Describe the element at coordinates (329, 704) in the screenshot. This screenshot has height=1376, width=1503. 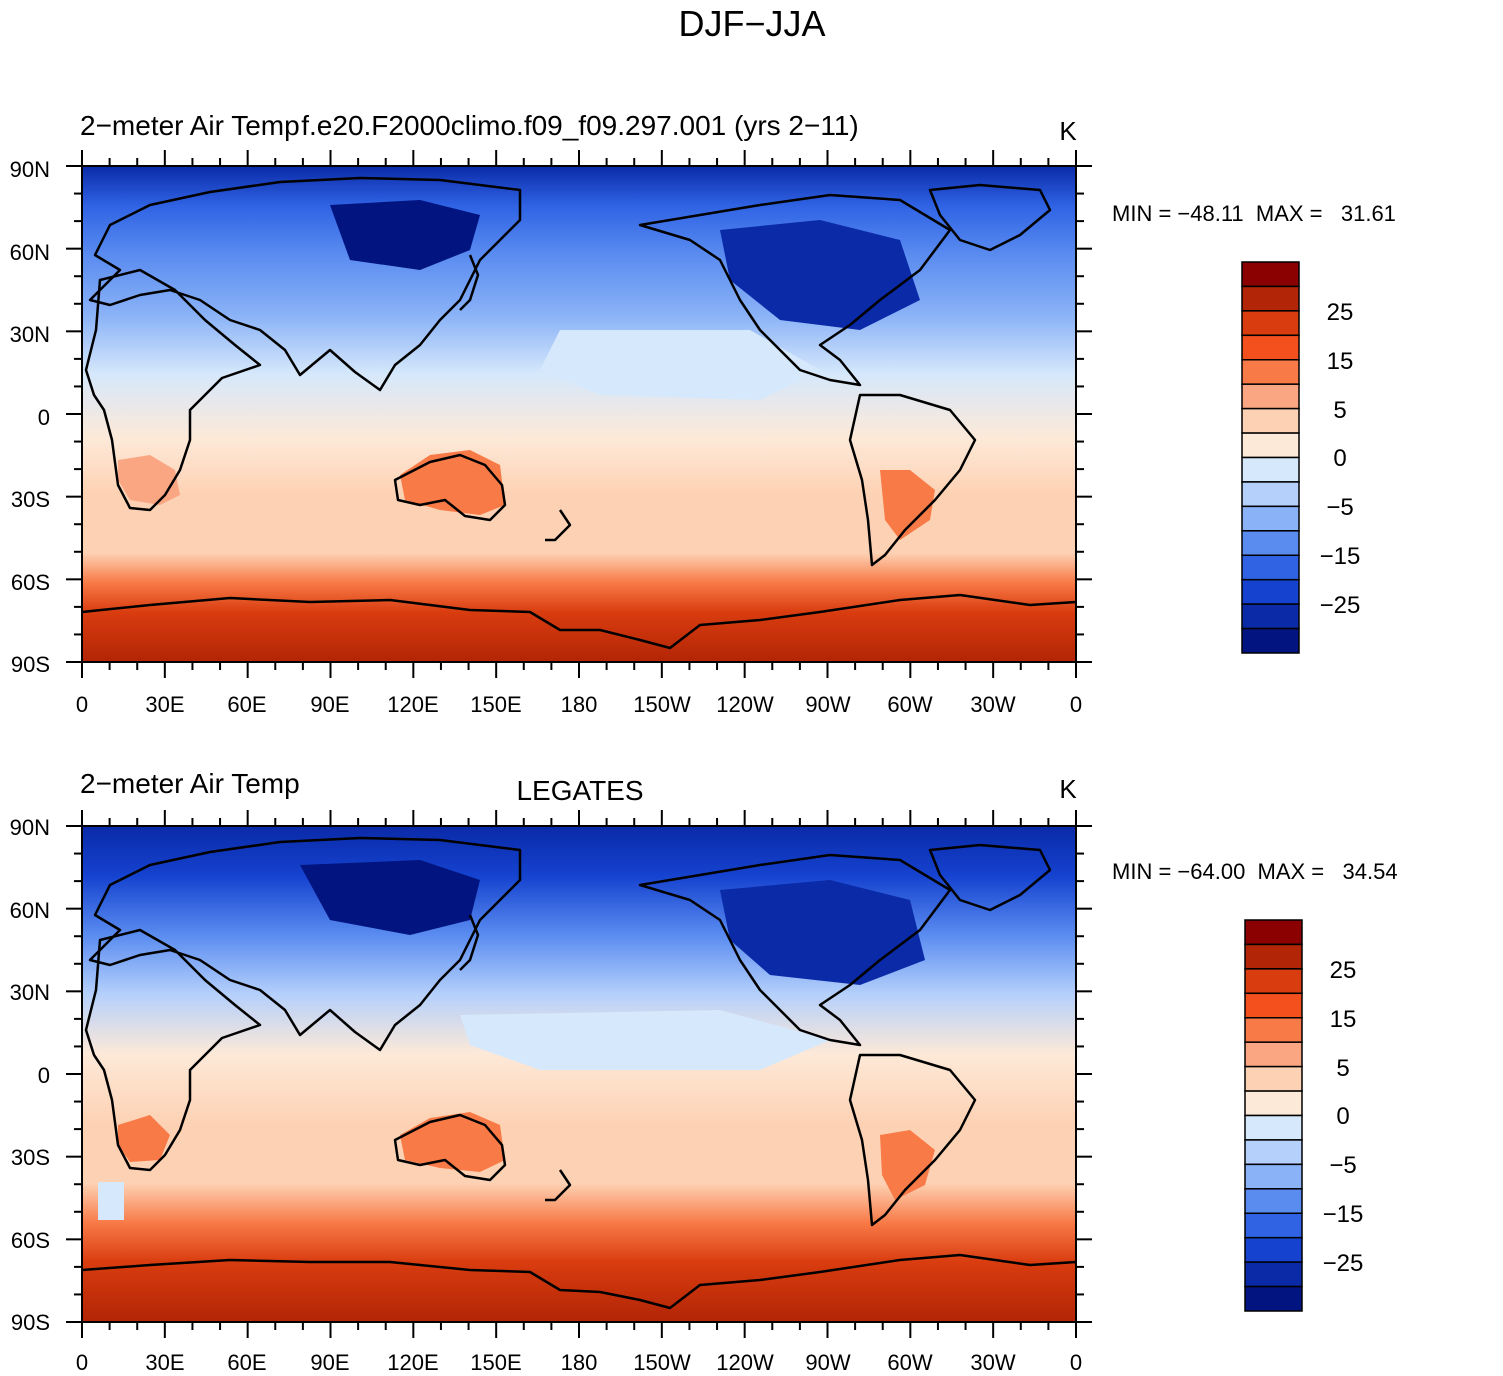
I see `lon-label: 90E` at that location.